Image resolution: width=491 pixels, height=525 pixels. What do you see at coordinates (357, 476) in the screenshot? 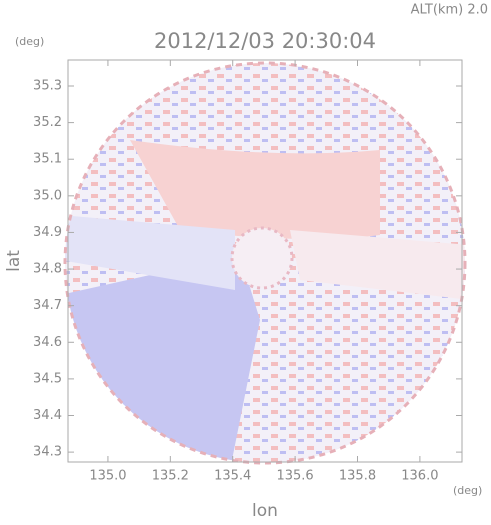
I see `x-tick-label: 135.8` at bounding box center [357, 476].